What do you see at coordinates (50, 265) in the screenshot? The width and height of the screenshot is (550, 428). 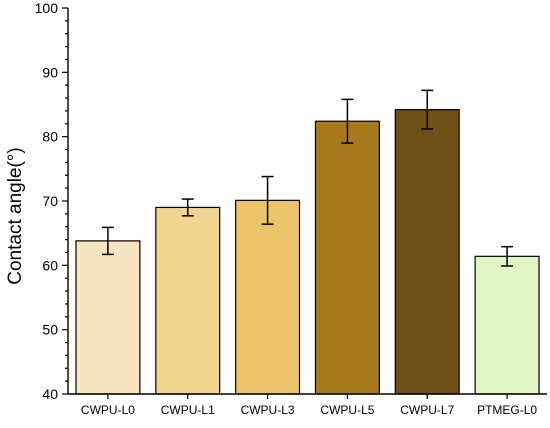 I see `y-tick-label: 60` at bounding box center [50, 265].